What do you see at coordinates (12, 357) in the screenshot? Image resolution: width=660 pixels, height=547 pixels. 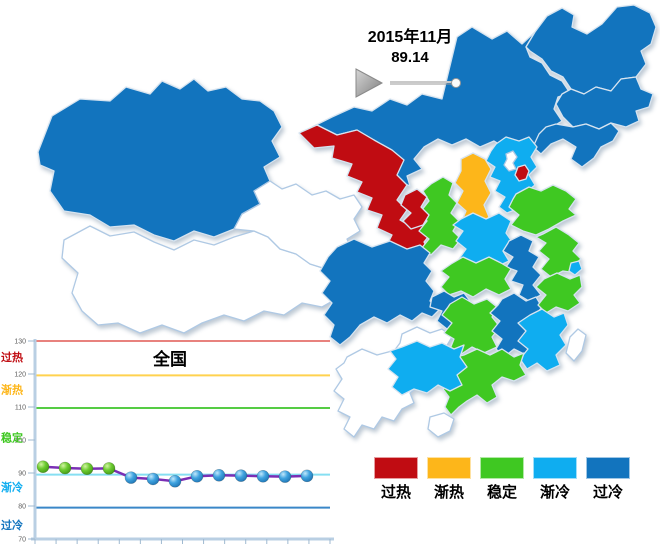 I see `svg-text: 过热` at bounding box center [12, 357].